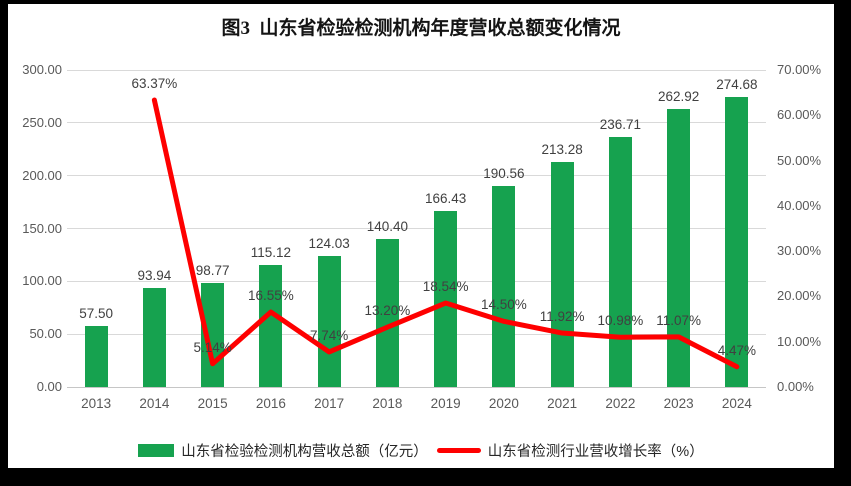 This screenshot has width=851, height=486. I want to click on y-axis-right-tick-label: 10.00%, so click(799, 341).